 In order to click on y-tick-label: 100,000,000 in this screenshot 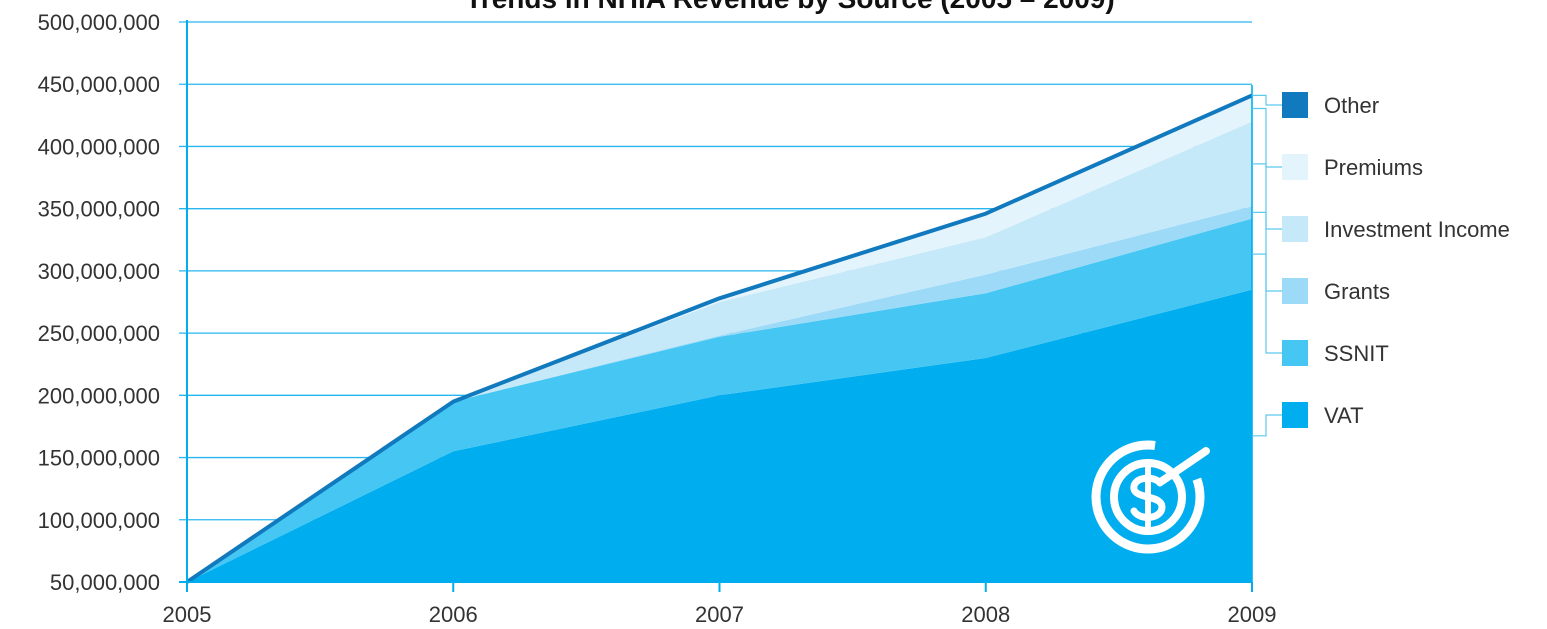, I will do `click(99, 520)`.